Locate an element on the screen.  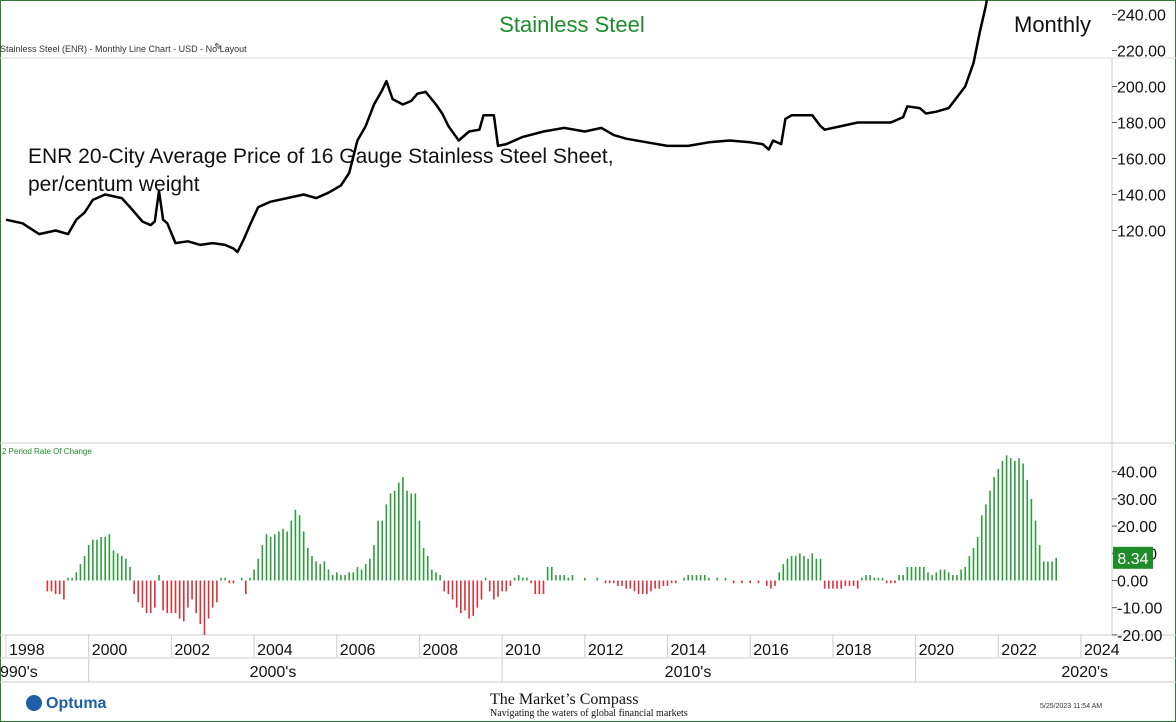
x-tick-label: 2002 is located at coordinates (192, 650).